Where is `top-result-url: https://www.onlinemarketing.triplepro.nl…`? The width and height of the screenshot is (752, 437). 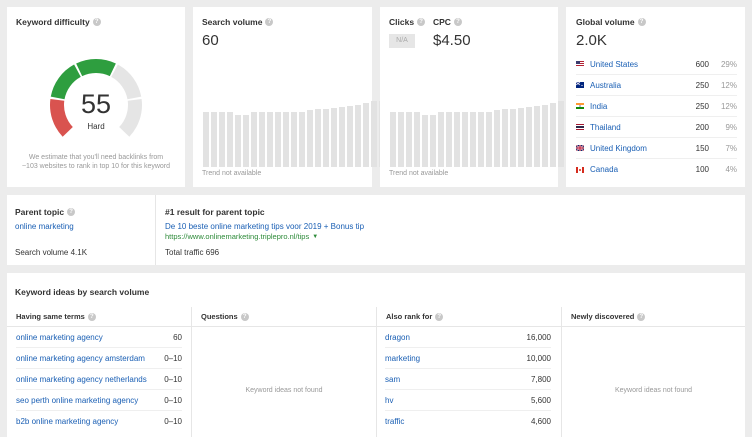
top-result-url: https://www.onlinemarketing.triplepro.nl… is located at coordinates (237, 236).